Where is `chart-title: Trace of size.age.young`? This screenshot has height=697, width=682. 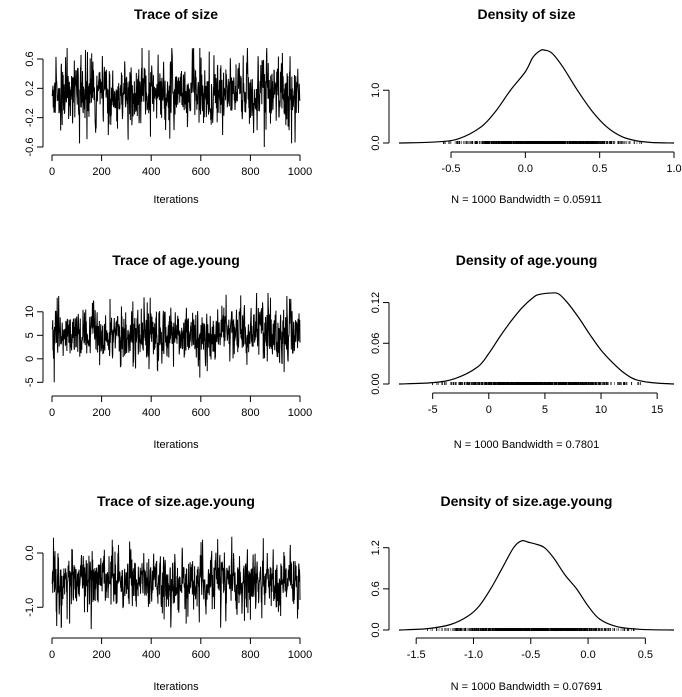 chart-title: Trace of size.age.young is located at coordinates (176, 501).